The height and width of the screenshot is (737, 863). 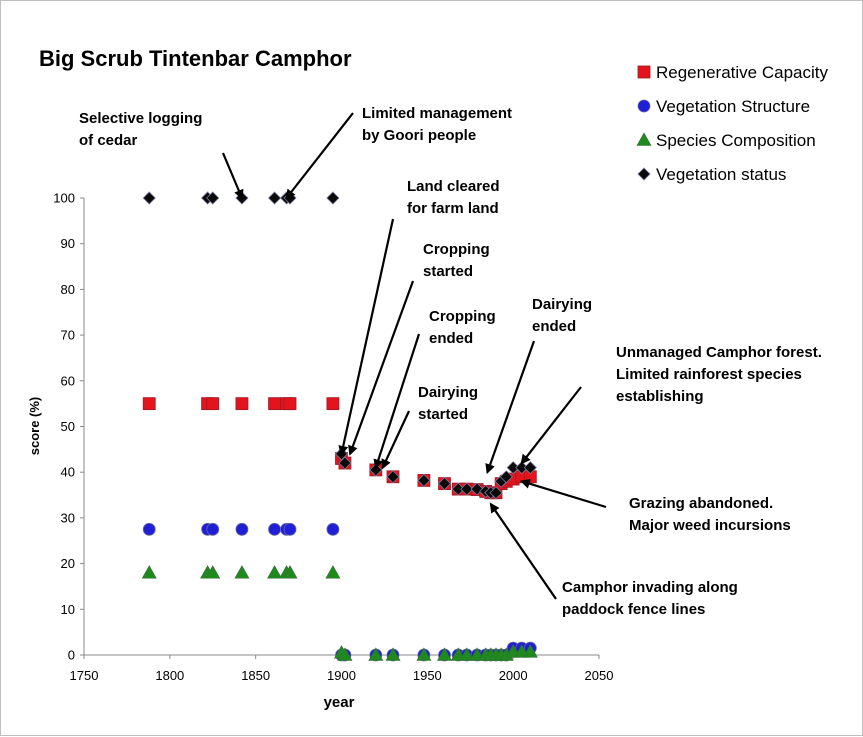 I want to click on annotation-text: Cropping, so click(x=462, y=316).